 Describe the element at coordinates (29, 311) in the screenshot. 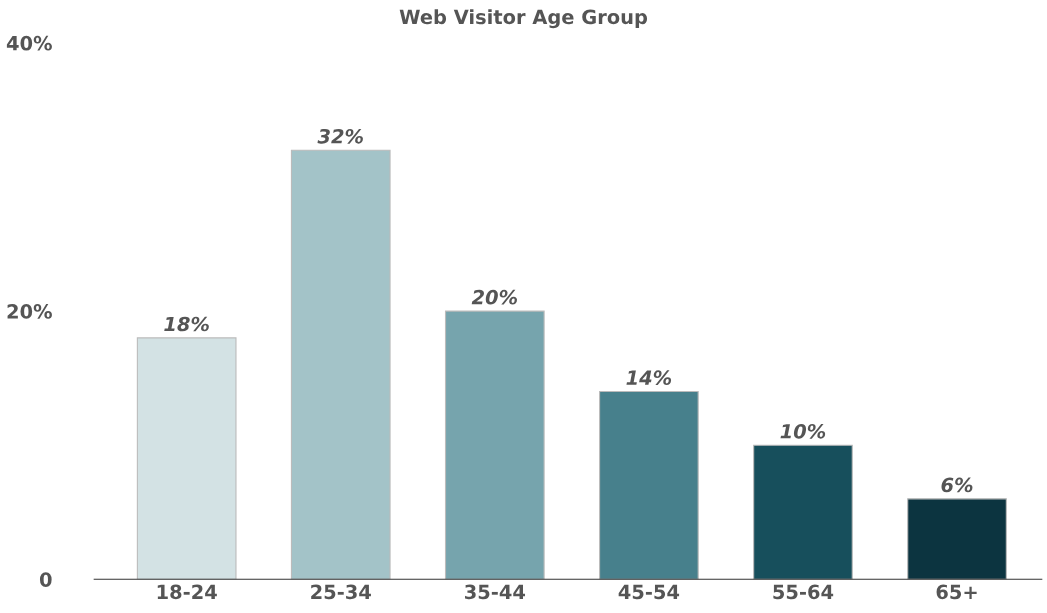

I see `y-tick-label: 20%` at that location.